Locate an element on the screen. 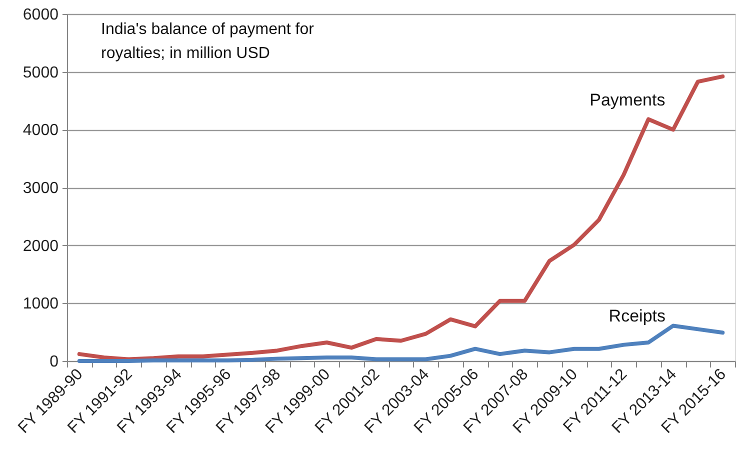 This screenshot has width=738, height=457. y-tick-label: 4000 is located at coordinates (40, 131).